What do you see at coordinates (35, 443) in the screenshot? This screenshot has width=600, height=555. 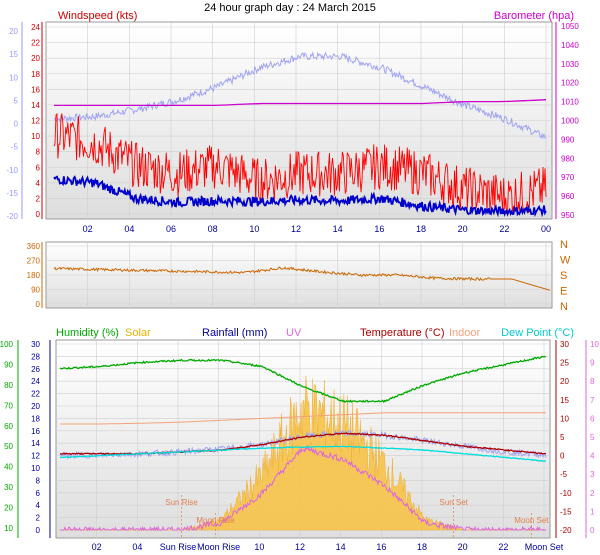 I see `rain-tick-label: 14` at bounding box center [35, 443].